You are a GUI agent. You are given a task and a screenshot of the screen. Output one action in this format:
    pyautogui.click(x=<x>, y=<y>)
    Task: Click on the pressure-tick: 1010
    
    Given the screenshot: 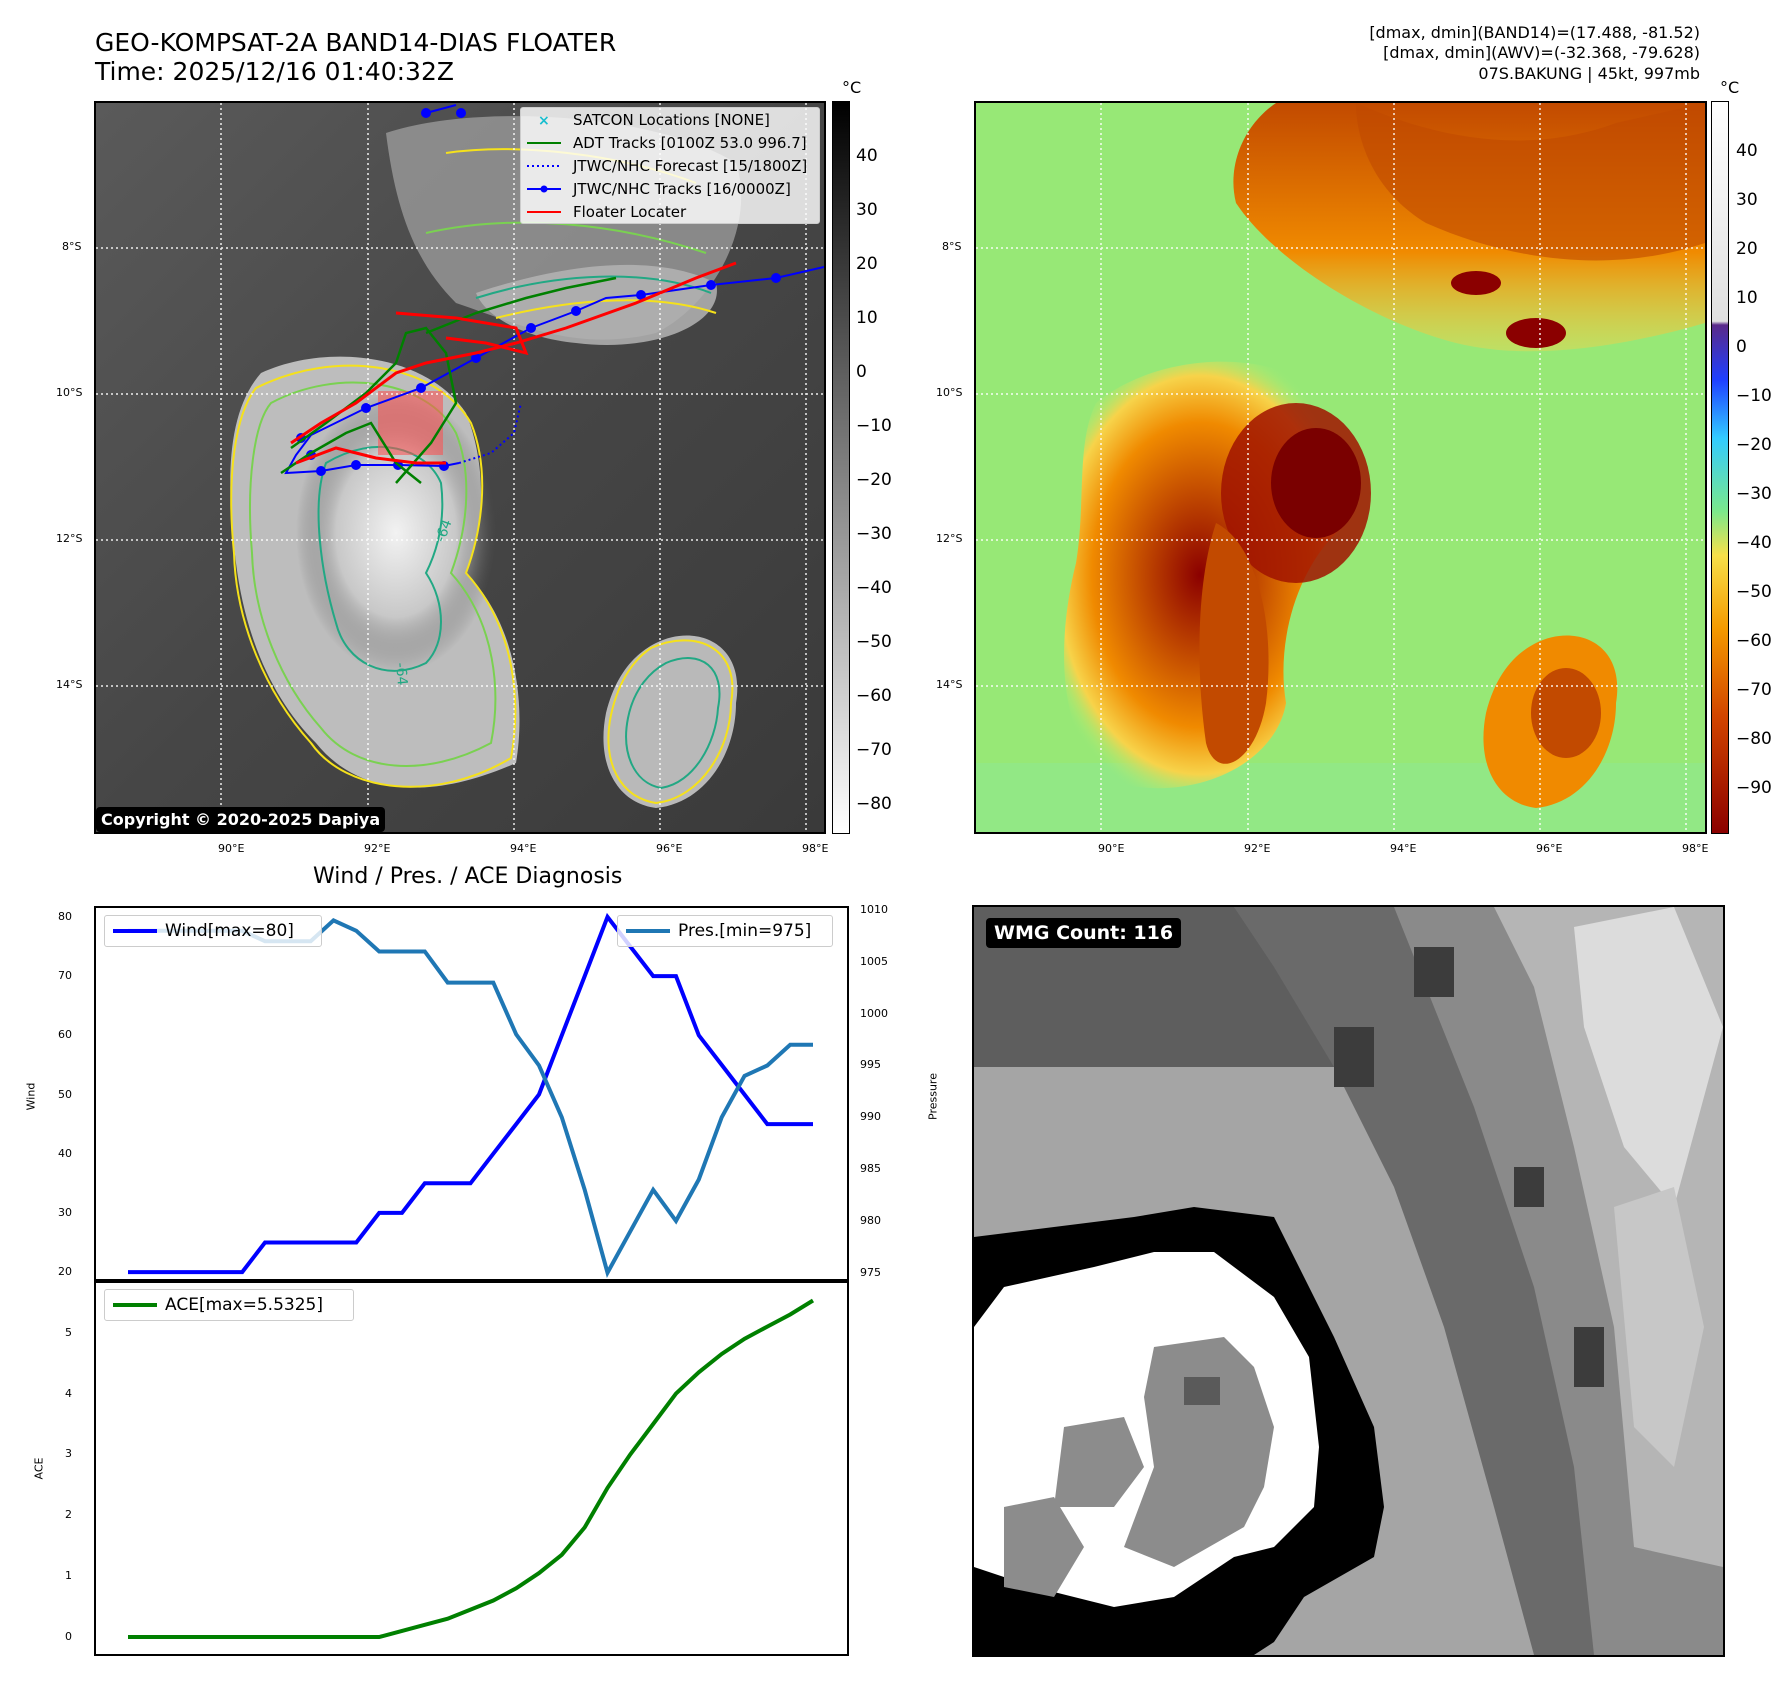 What is the action you would take?
    pyautogui.click(x=874, y=910)
    